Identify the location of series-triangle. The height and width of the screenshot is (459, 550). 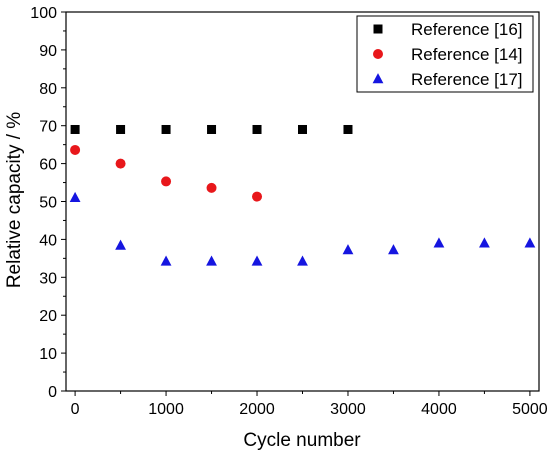
(302, 228).